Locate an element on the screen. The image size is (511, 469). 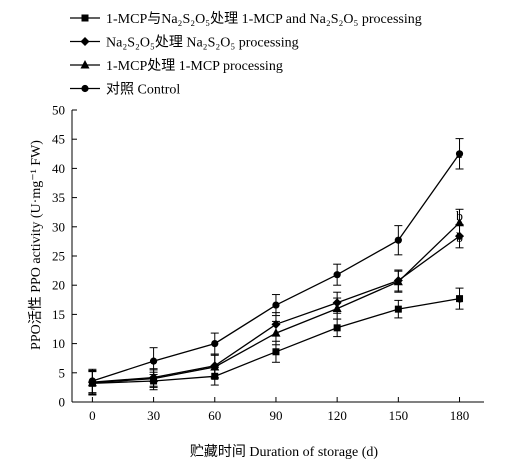
x-tick-label: 120 is located at coordinates (337, 415).